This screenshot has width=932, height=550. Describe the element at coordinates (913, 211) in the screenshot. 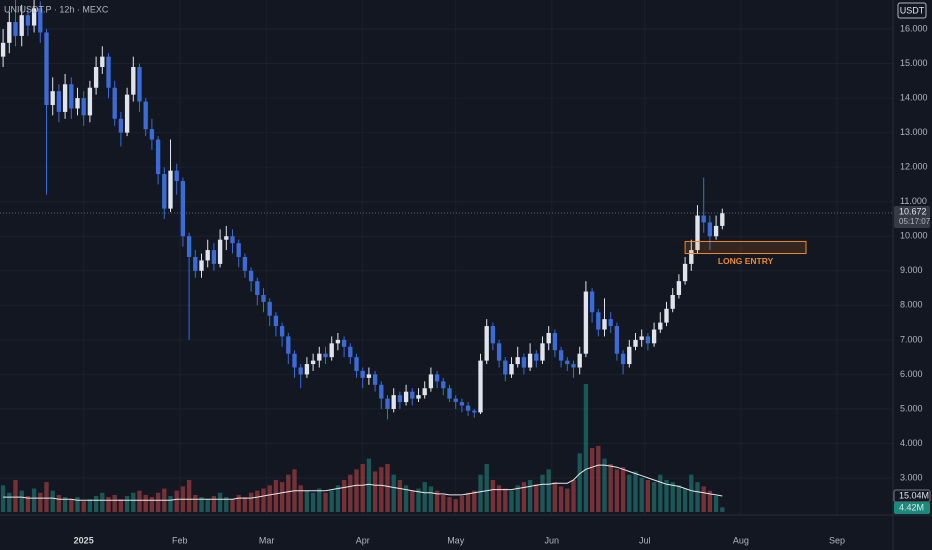

I see `last-price-label: 10.672` at that location.